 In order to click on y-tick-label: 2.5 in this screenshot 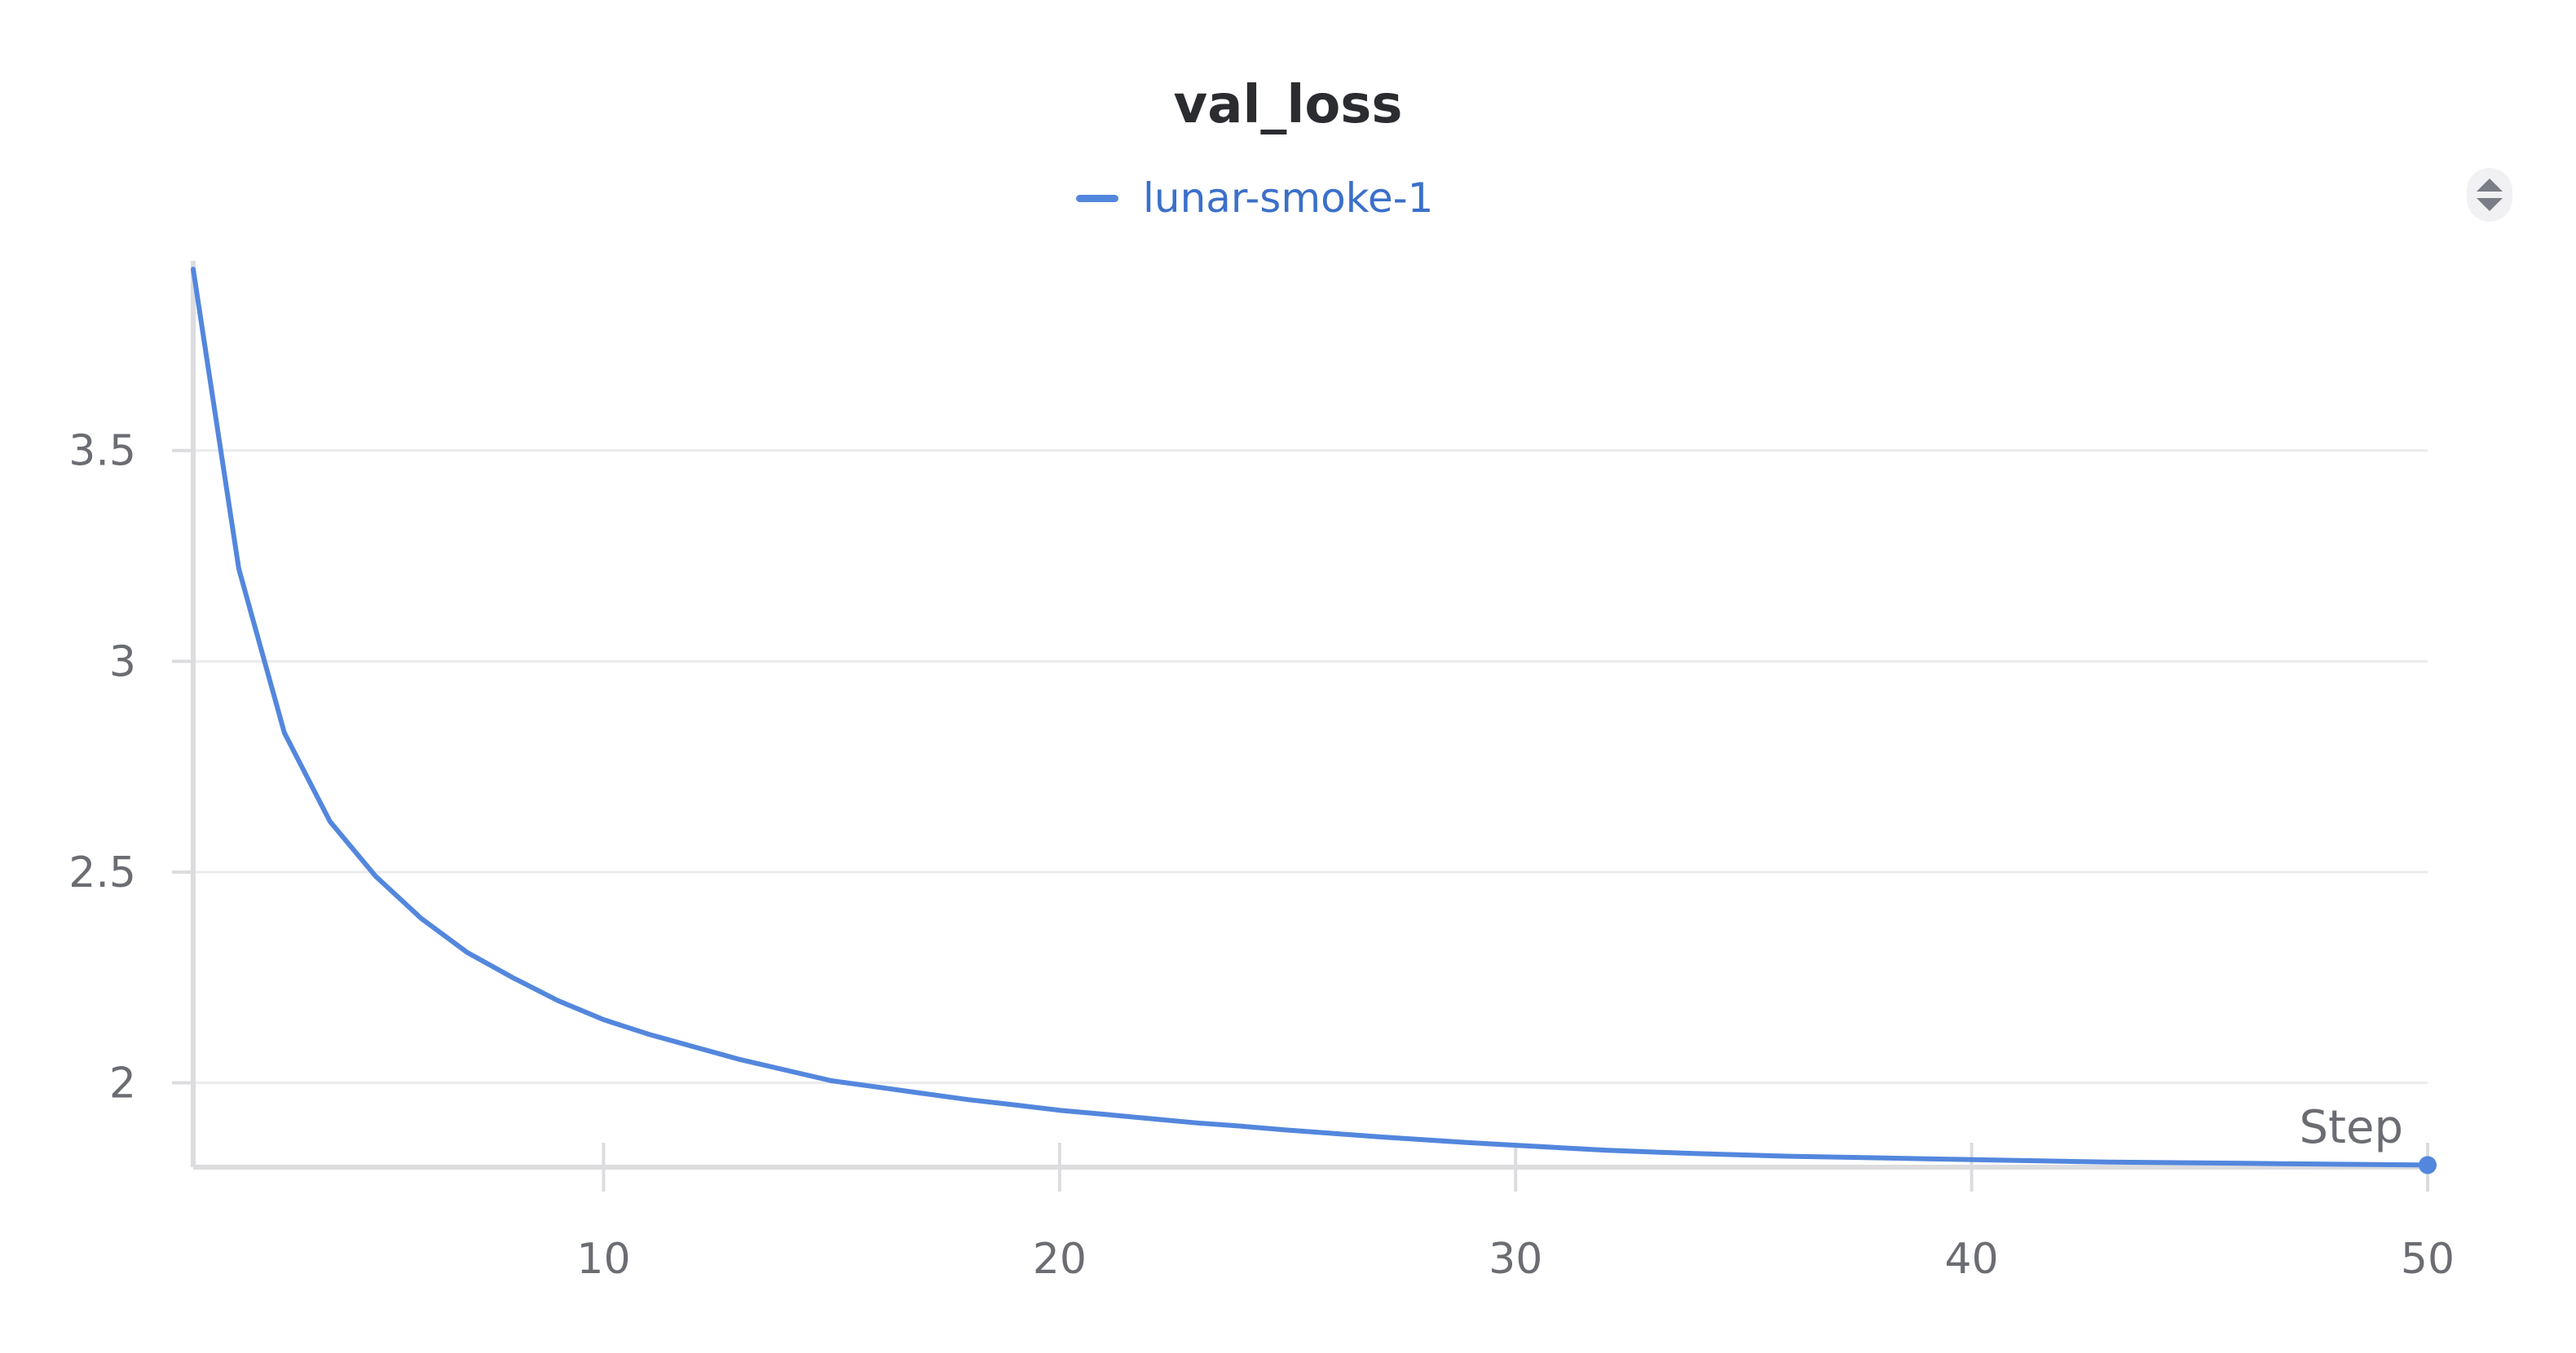, I will do `click(102, 872)`.